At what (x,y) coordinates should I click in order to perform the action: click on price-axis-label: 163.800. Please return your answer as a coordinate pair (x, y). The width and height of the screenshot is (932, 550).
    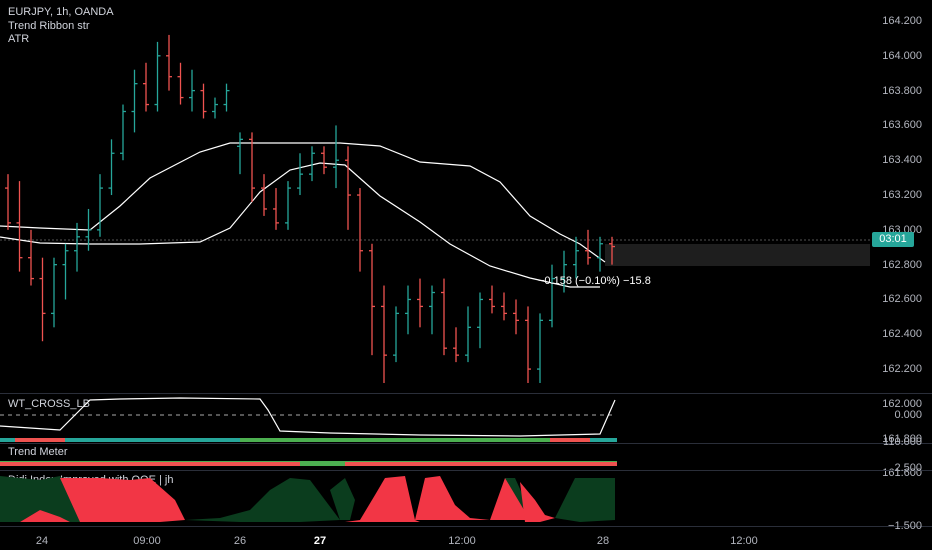
    Looking at the image, I should click on (902, 90).